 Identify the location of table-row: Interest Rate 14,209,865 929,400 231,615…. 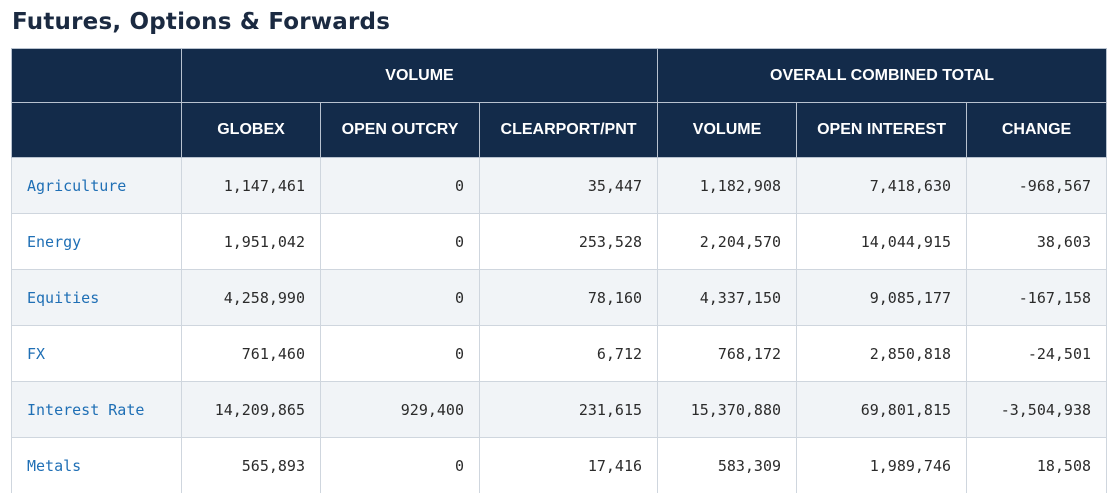
(559, 409).